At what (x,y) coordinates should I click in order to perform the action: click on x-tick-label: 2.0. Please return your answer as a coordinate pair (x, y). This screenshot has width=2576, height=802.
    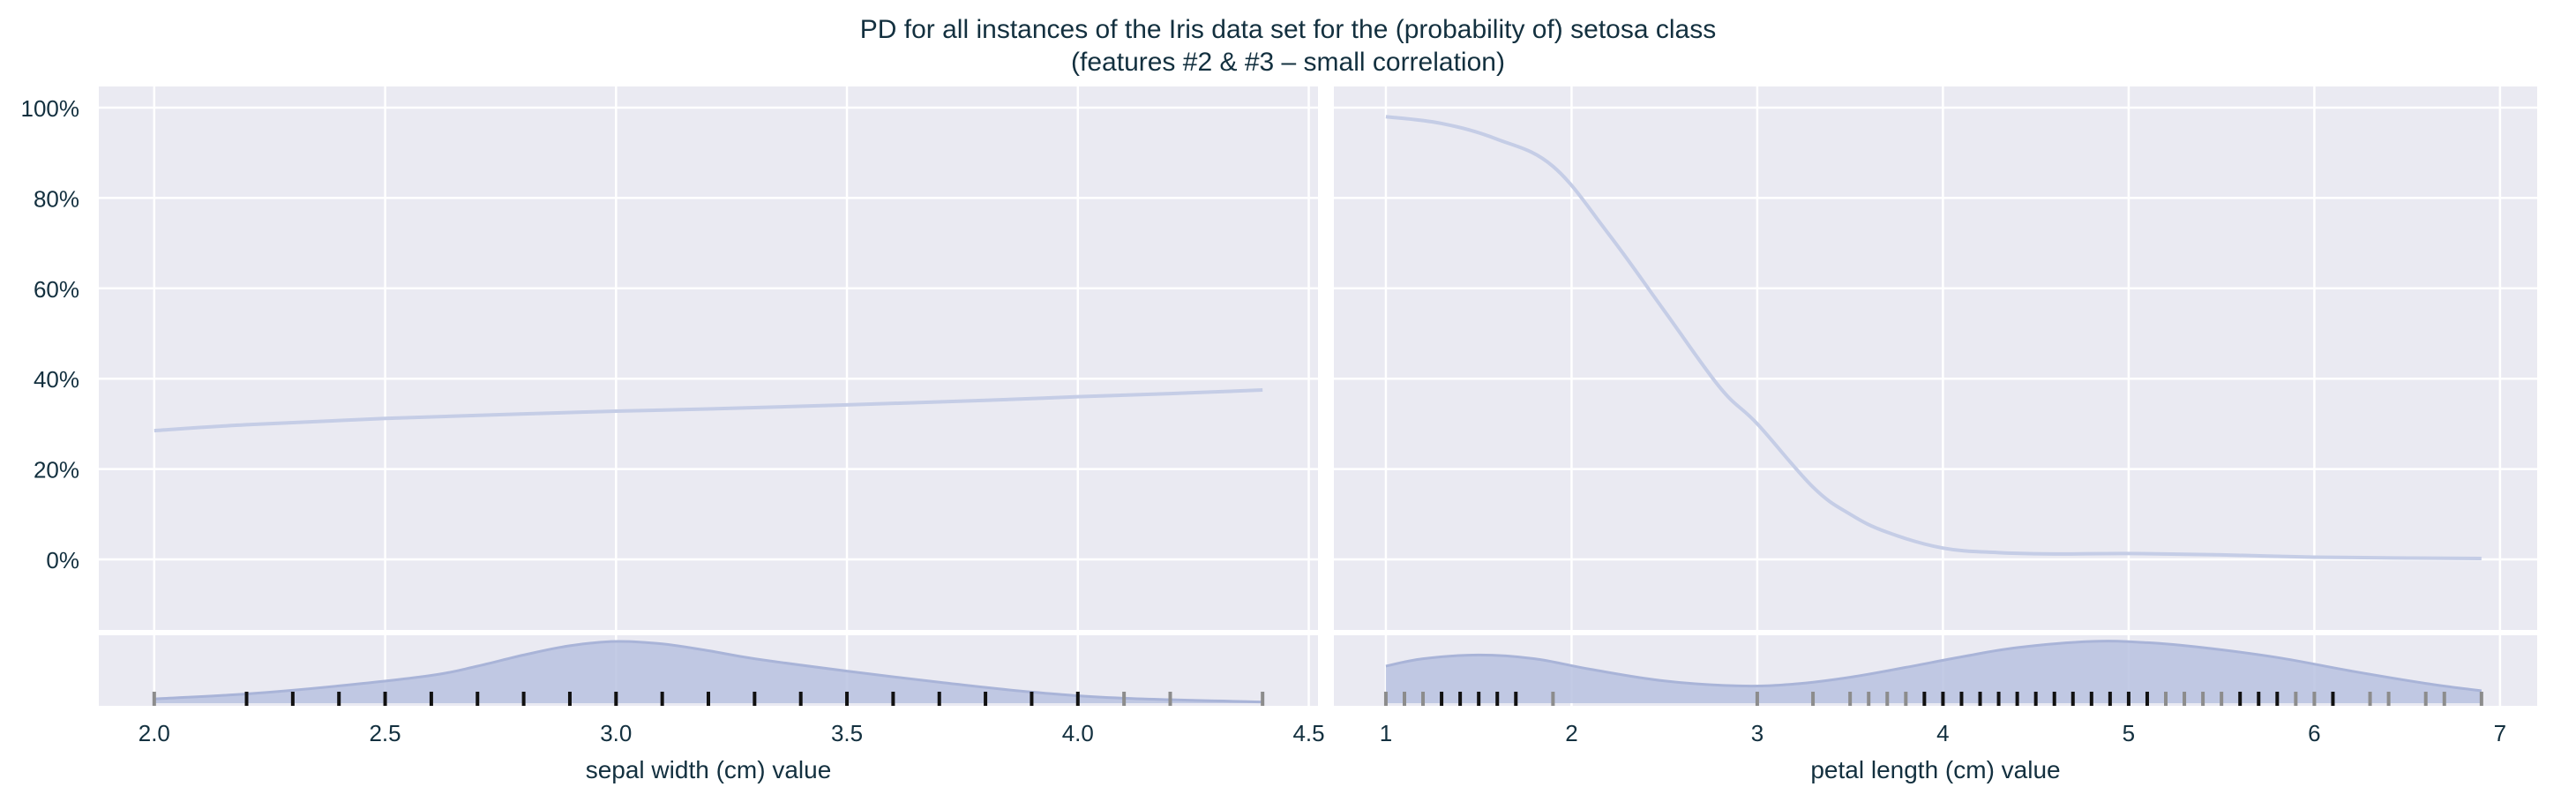
    Looking at the image, I should click on (155, 733).